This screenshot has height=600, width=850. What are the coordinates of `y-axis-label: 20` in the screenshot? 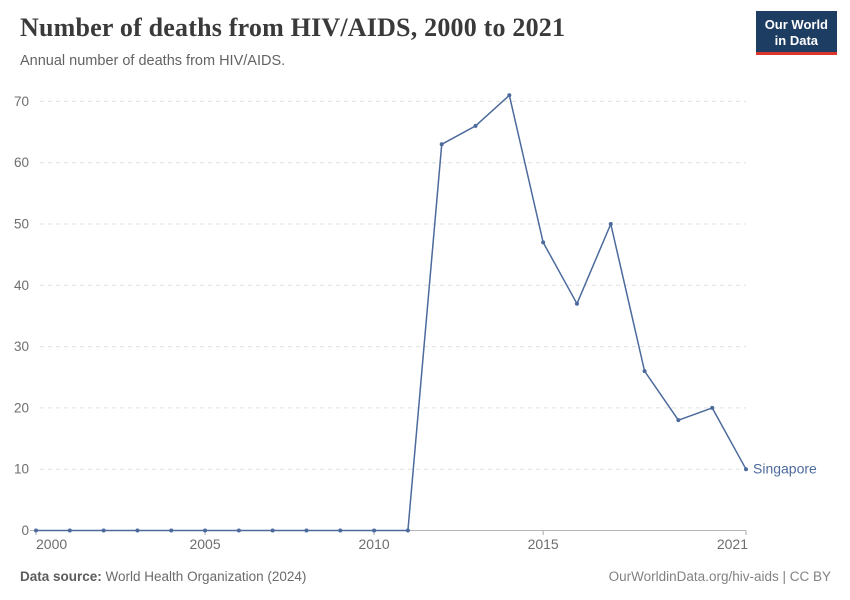 It's located at (21, 407).